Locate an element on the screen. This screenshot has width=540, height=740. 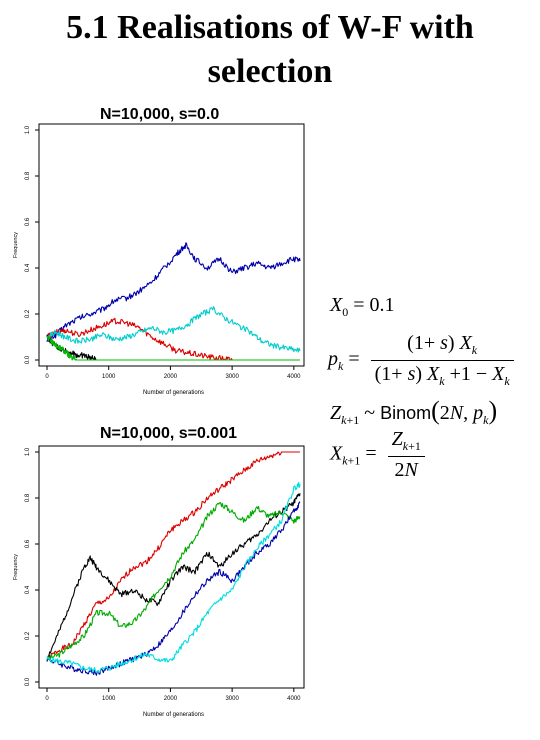
formula-x0: X0 = 0.1 is located at coordinates (362, 306).